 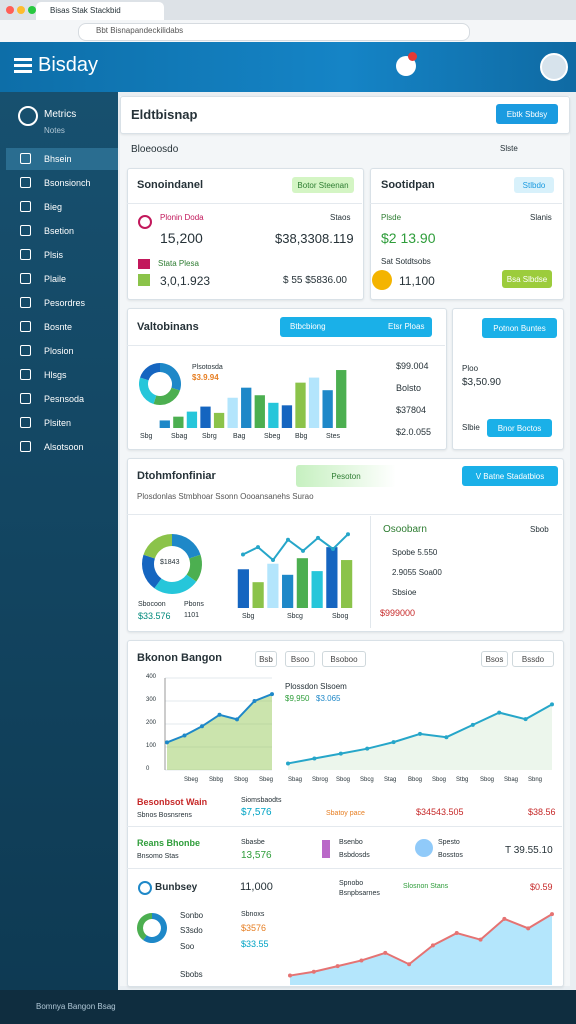 What do you see at coordinates (316, 686) in the screenshot?
I see `label: Plossdon Slsoem` at bounding box center [316, 686].